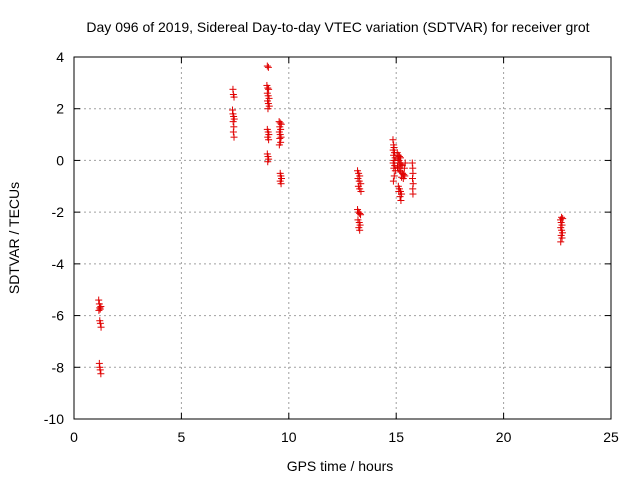 Image resolution: width=640 pixels, height=480 pixels. What do you see at coordinates (58, 316) in the screenshot?
I see `y-tick-label: -6` at bounding box center [58, 316].